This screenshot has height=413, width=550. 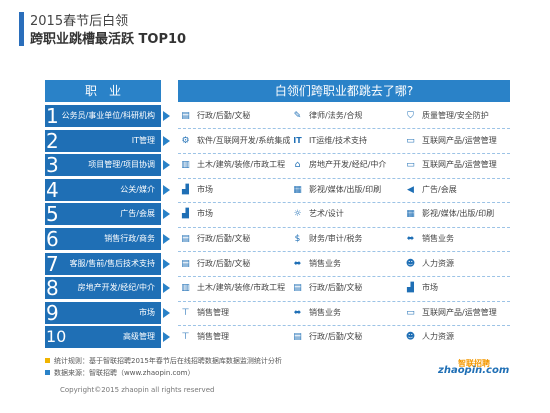 I want to click on footnote-source-text: 数据来源：智联招聘（www.zhaopin.com）, so click(x=124, y=373).